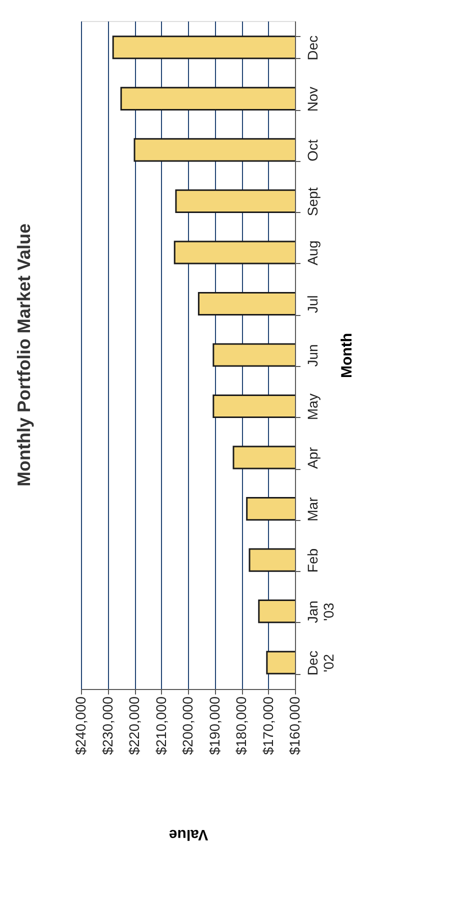 The width and height of the screenshot is (451, 913). What do you see at coordinates (312, 253) in the screenshot?
I see `y-tick-label: Aug` at bounding box center [312, 253].